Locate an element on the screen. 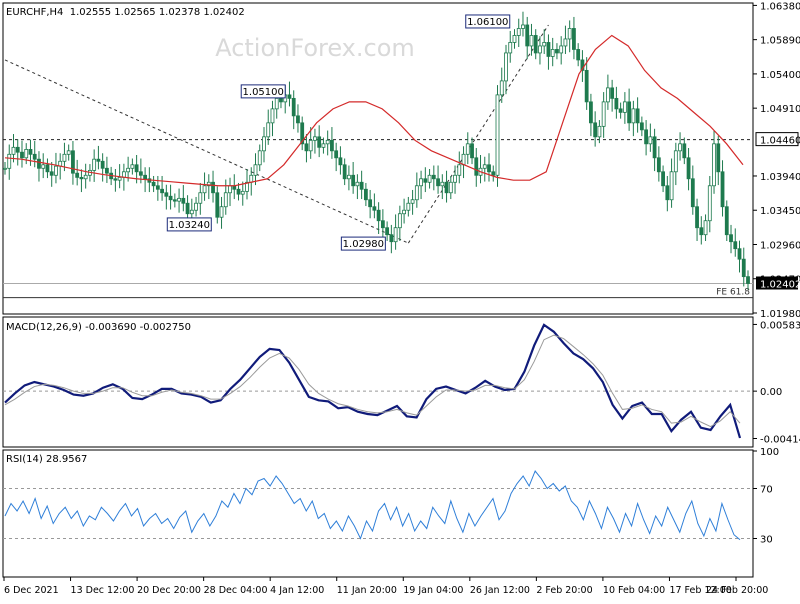  rsi-title: RSI(14) 28.9567 is located at coordinates (46, 459).